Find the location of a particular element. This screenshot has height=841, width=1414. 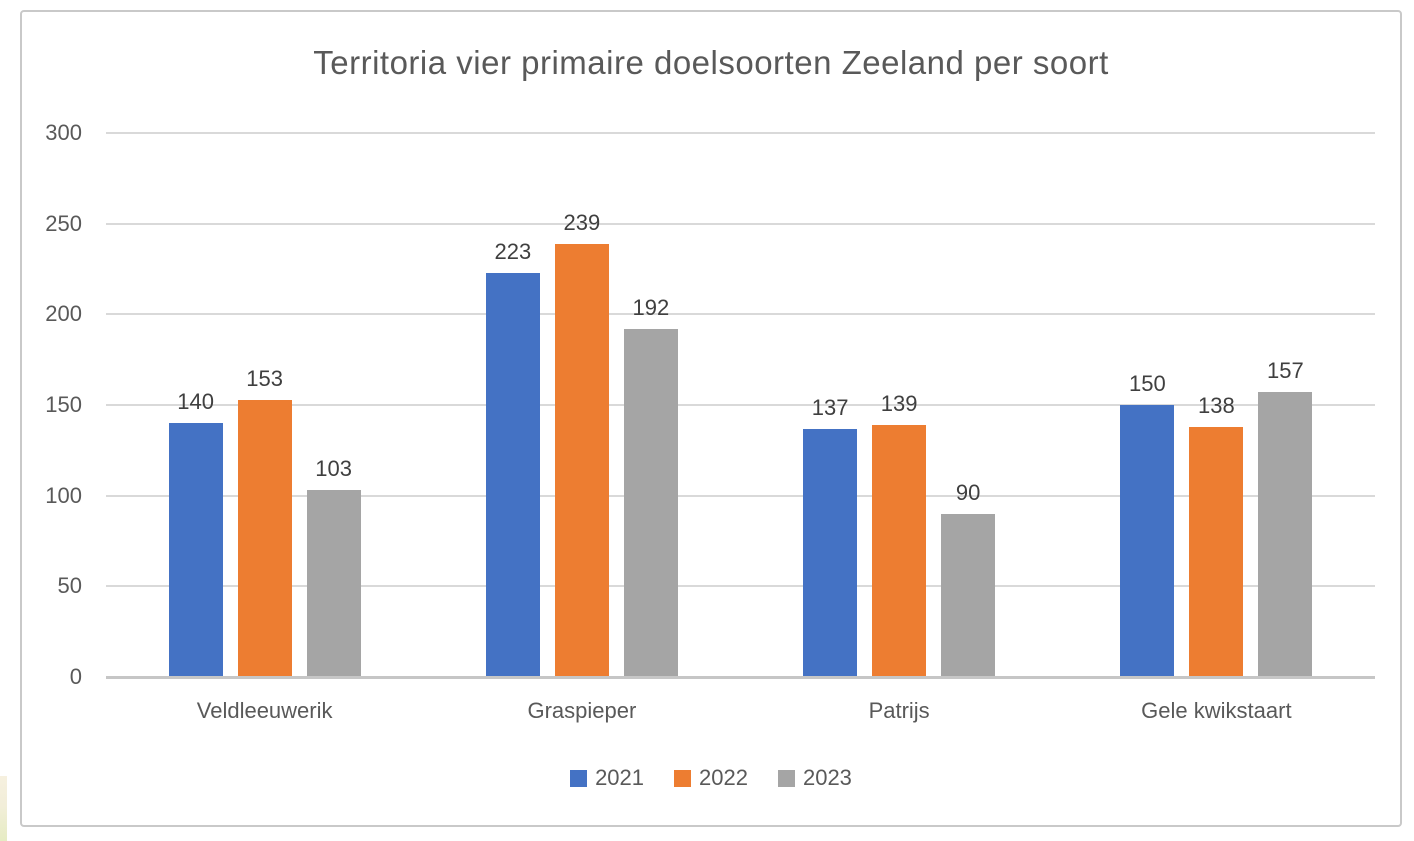

bar-2022-graspieper is located at coordinates (581, 460).